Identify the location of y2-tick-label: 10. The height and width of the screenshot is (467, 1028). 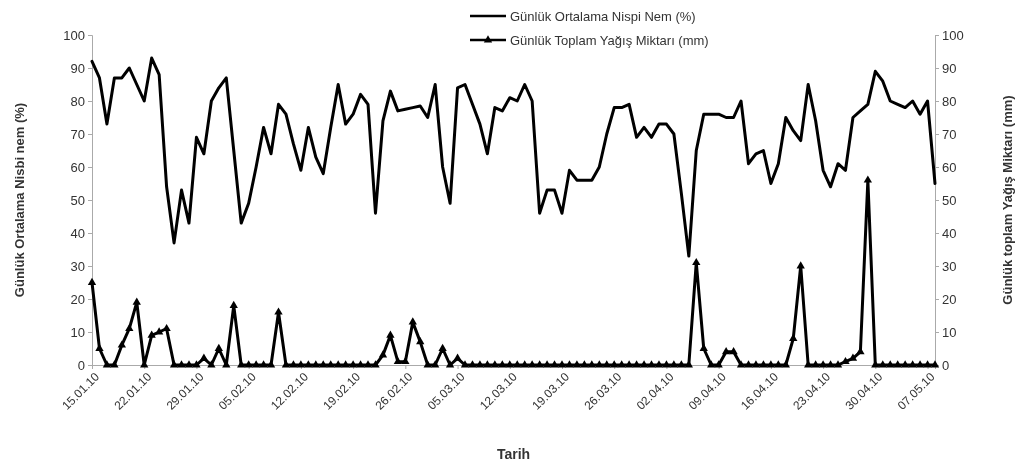
(949, 332).